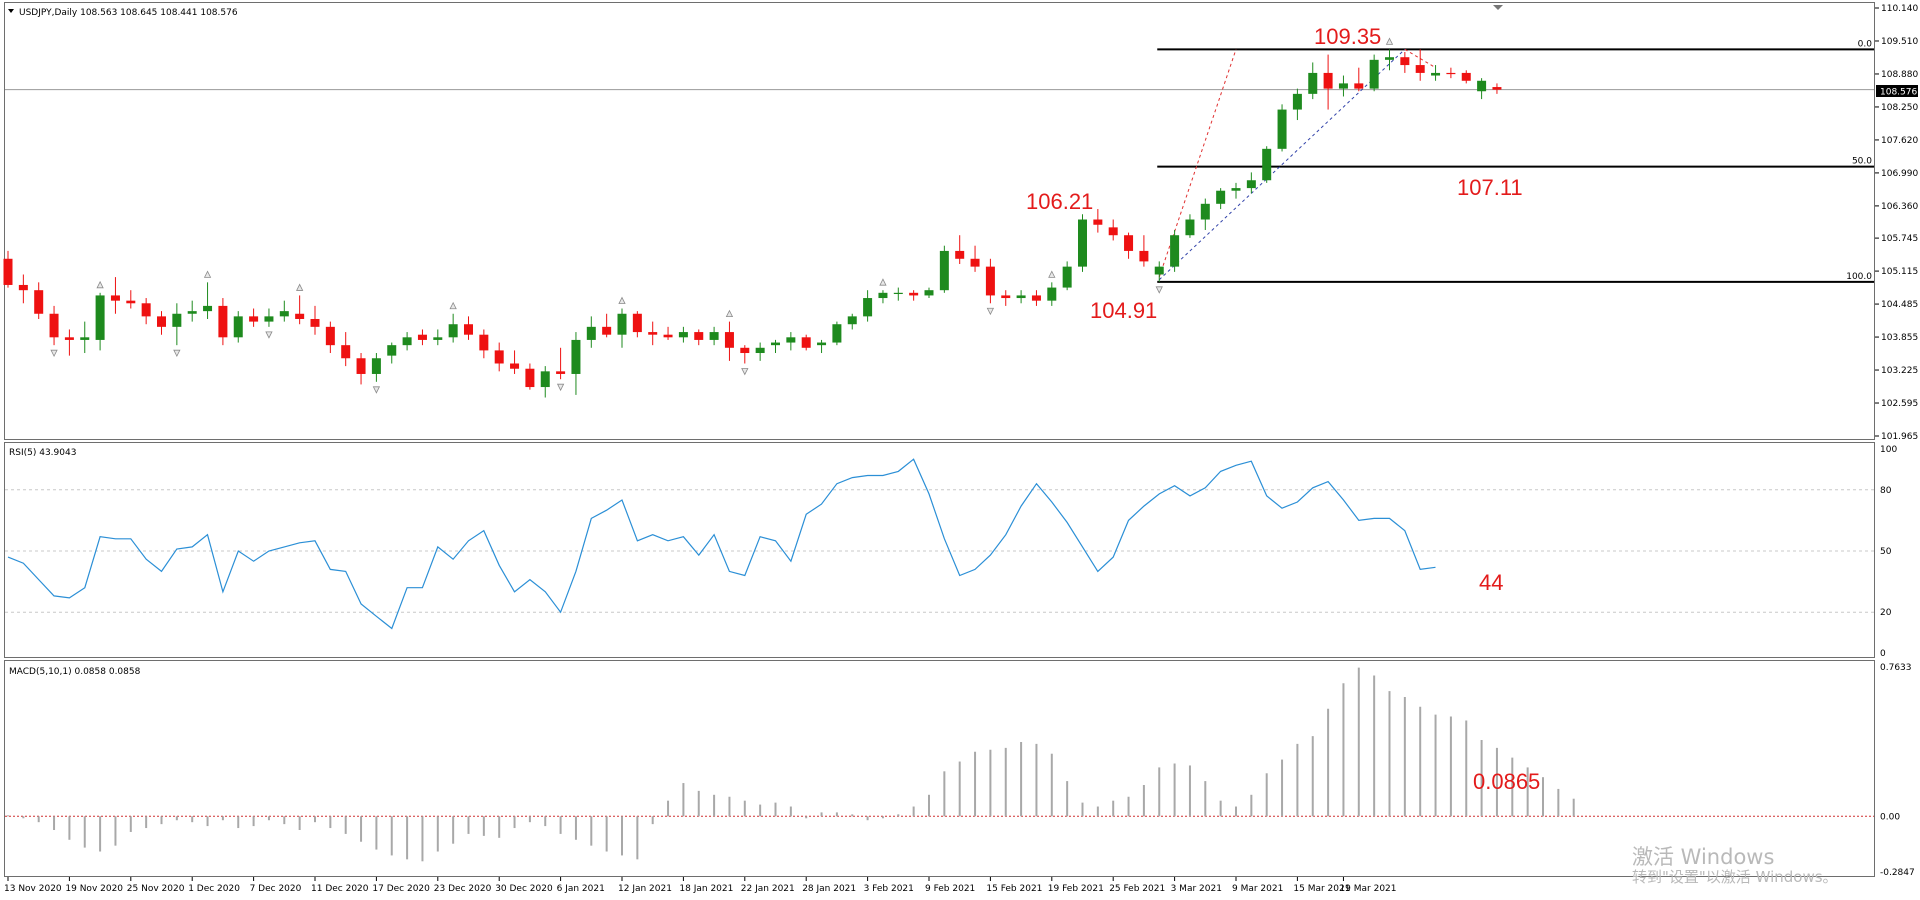 The height and width of the screenshot is (900, 1920). What do you see at coordinates (524, 889) in the screenshot?
I see `time-axis-label: 30 Dec 2020` at bounding box center [524, 889].